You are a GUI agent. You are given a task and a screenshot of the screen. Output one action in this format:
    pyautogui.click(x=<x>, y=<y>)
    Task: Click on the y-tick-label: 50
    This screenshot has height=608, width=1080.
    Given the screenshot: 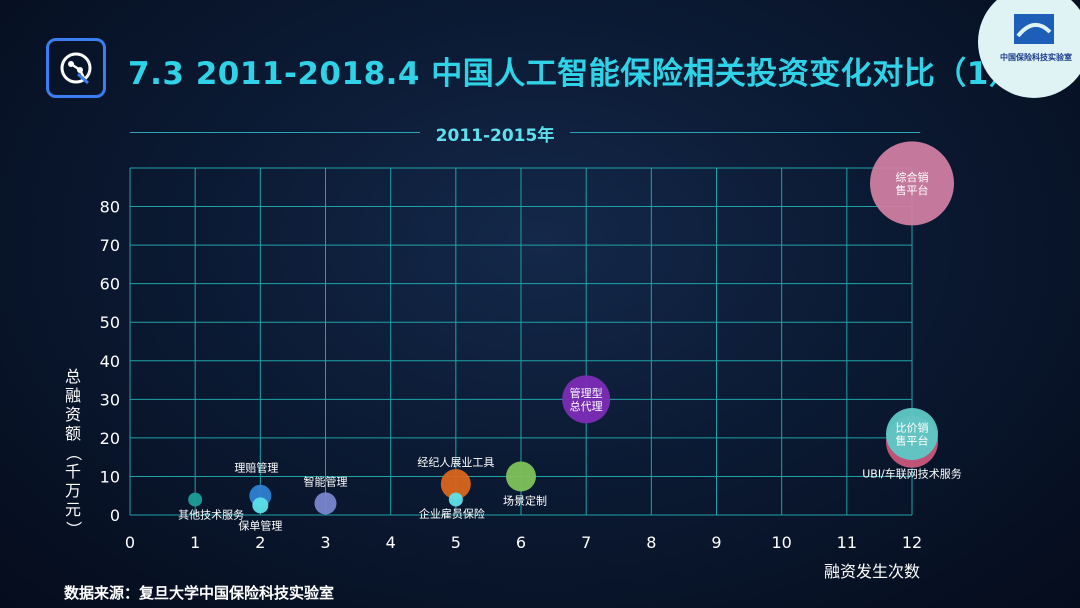 What is the action you would take?
    pyautogui.click(x=110, y=322)
    